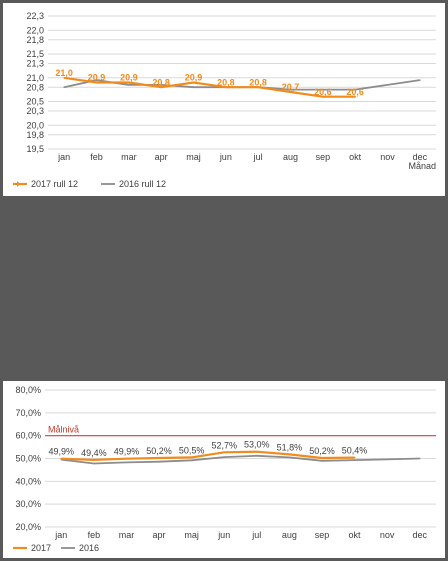 The height and width of the screenshot is (561, 448). Describe the element at coordinates (322, 451) in the screenshot. I see `data-label: 50,2%` at that location.